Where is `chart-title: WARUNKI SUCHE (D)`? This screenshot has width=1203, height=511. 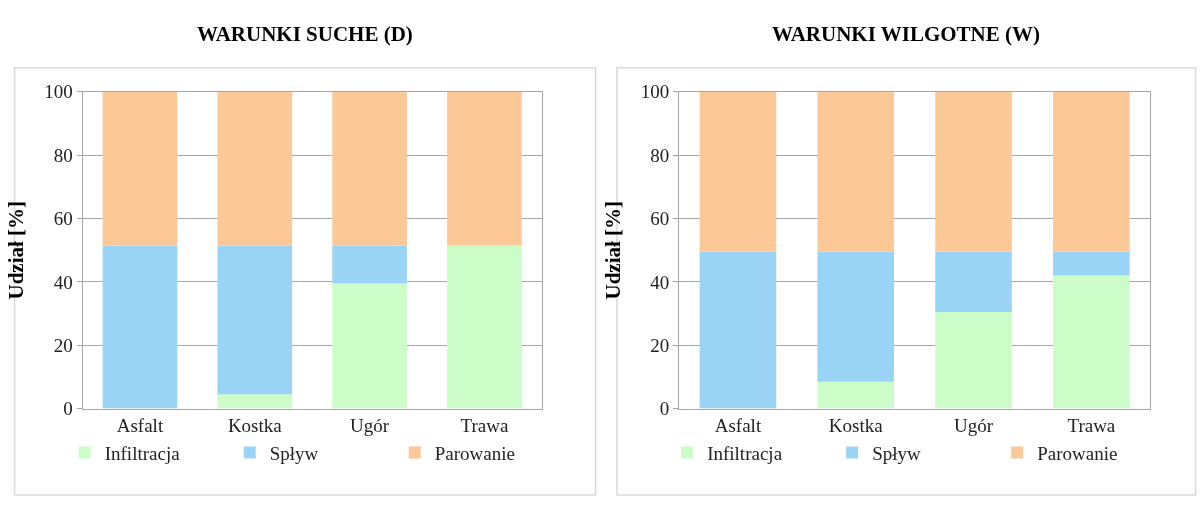 chart-title: WARUNKI SUCHE (D) is located at coordinates (305, 34).